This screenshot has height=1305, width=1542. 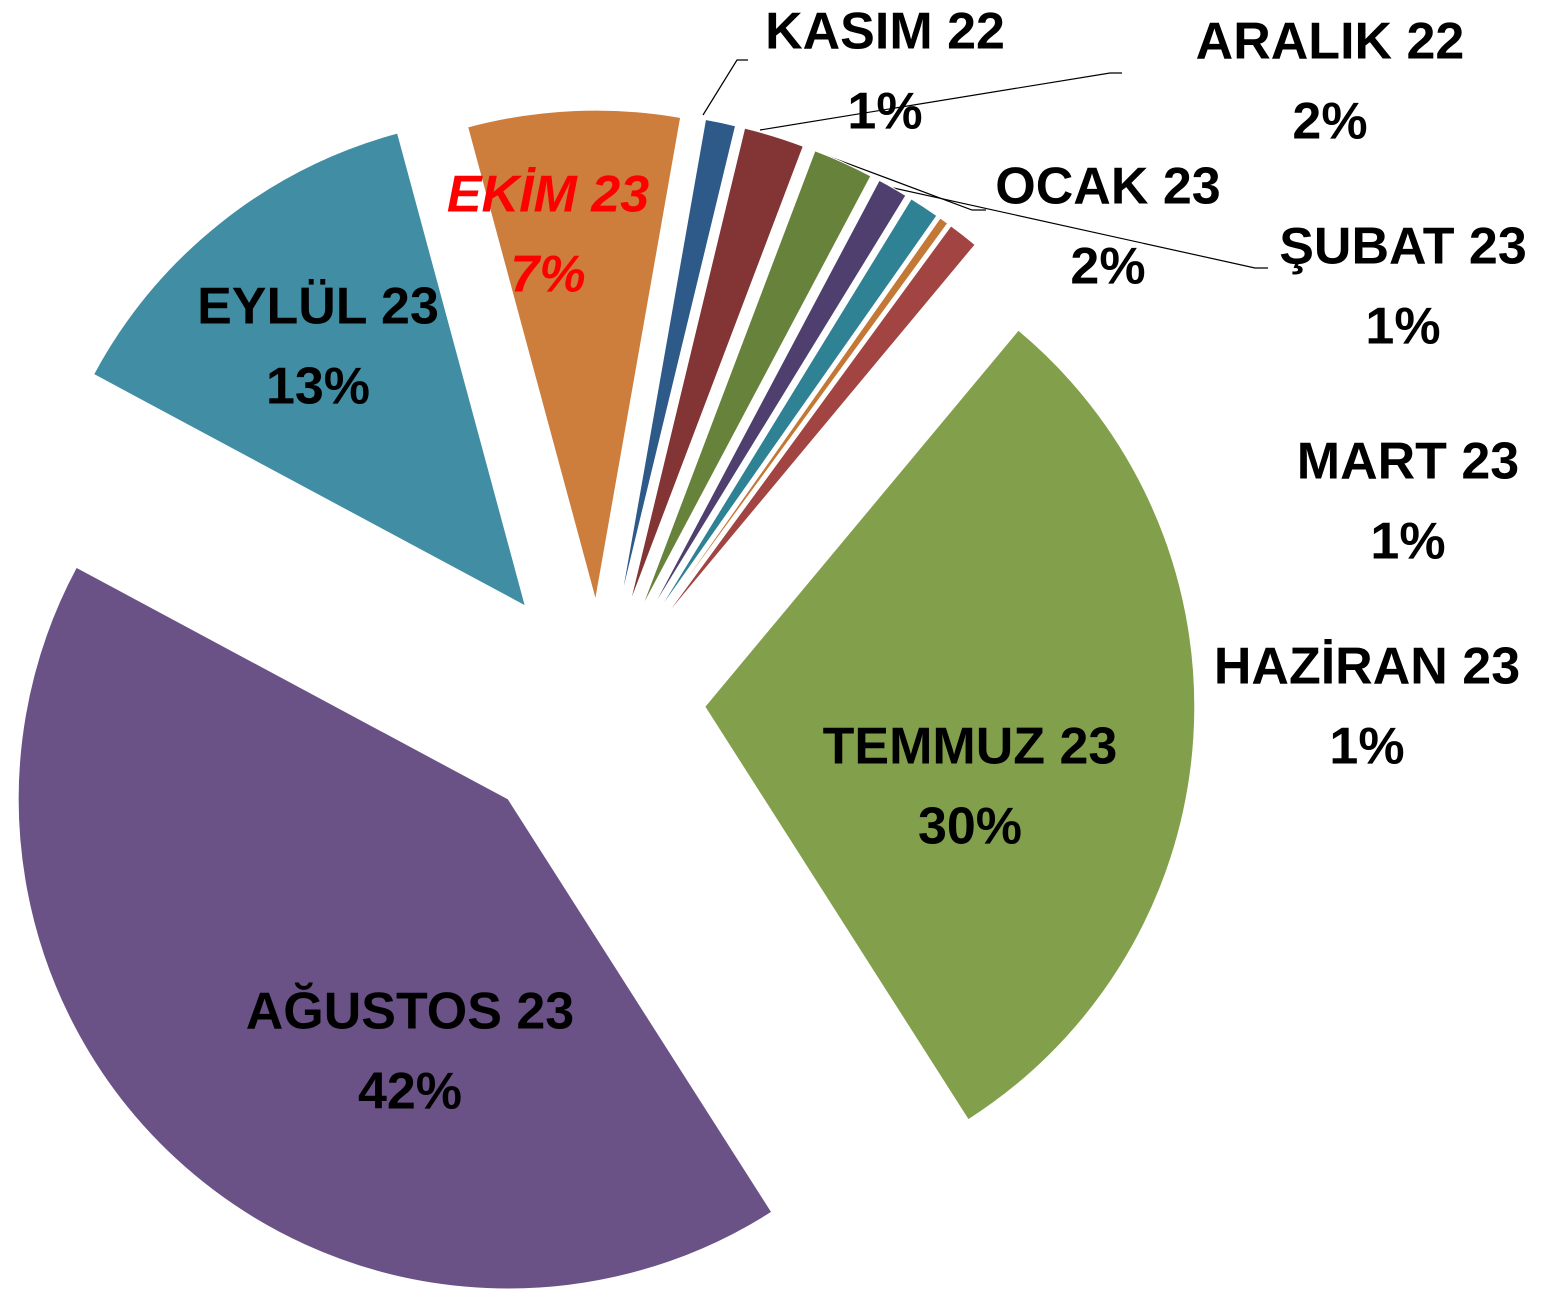 What do you see at coordinates (970, 747) in the screenshot?
I see `slice-label: TEMMUZ 23` at bounding box center [970, 747].